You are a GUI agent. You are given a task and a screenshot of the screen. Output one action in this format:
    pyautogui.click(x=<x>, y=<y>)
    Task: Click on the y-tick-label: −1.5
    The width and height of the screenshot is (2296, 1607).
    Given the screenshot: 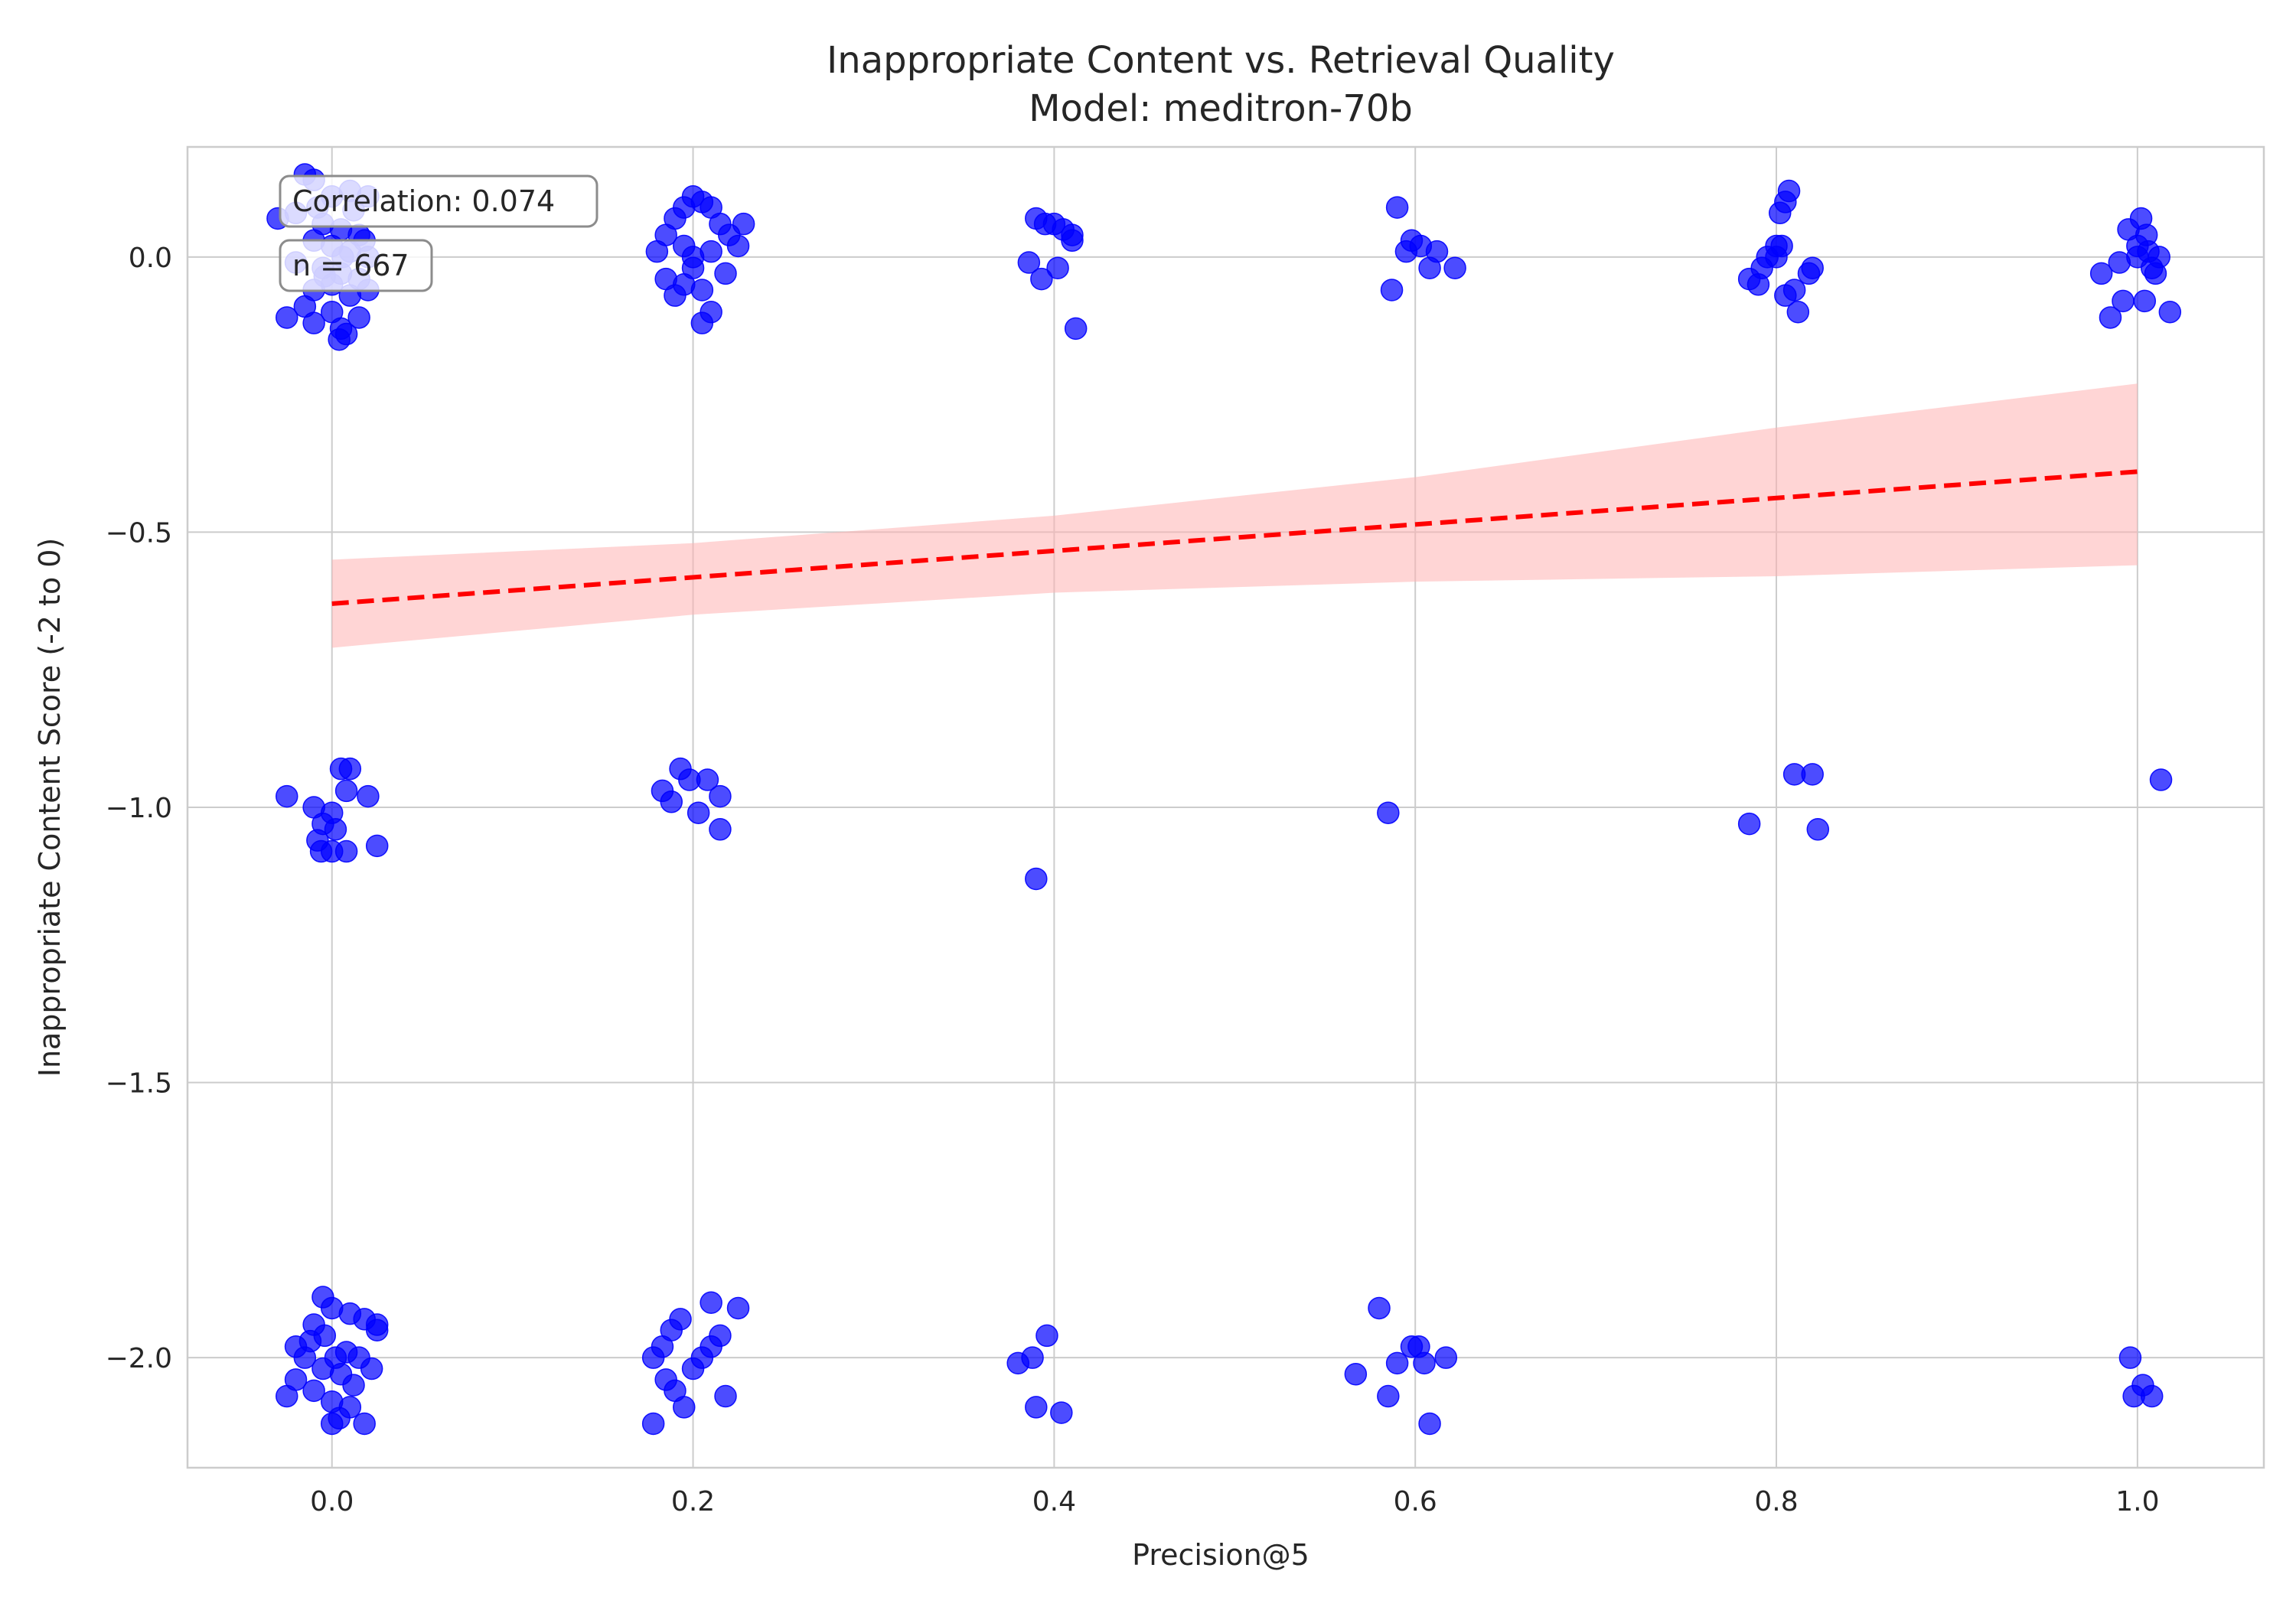 What is the action you would take?
    pyautogui.click(x=139, y=1084)
    